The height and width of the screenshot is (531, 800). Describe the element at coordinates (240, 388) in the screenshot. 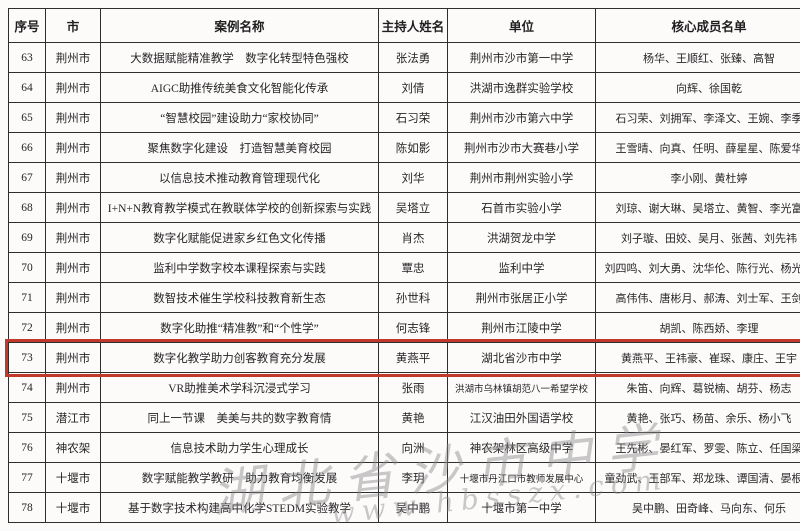

I see `cell-case_name: VR助推美术学科沉浸式学习` at that location.